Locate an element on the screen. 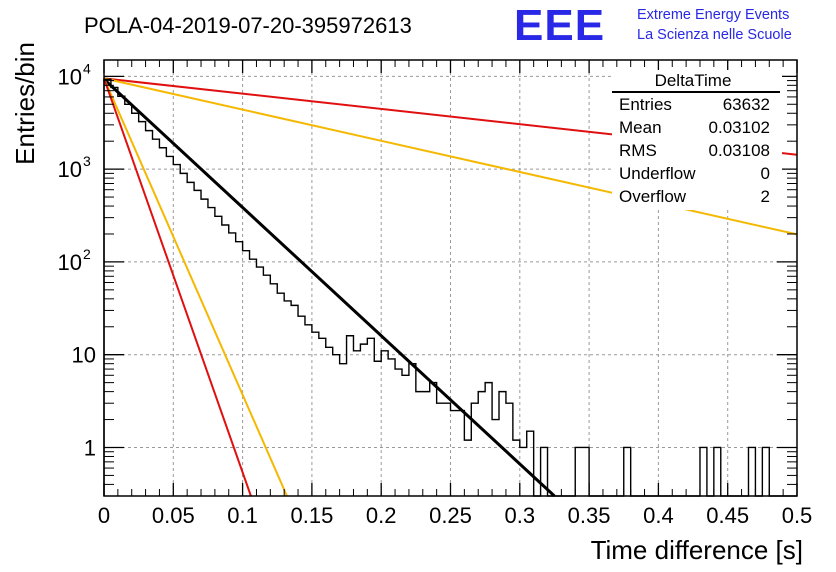 The height and width of the screenshot is (572, 836). chart-title: POLA-04-2019-07-20-395972613 is located at coordinates (248, 25).